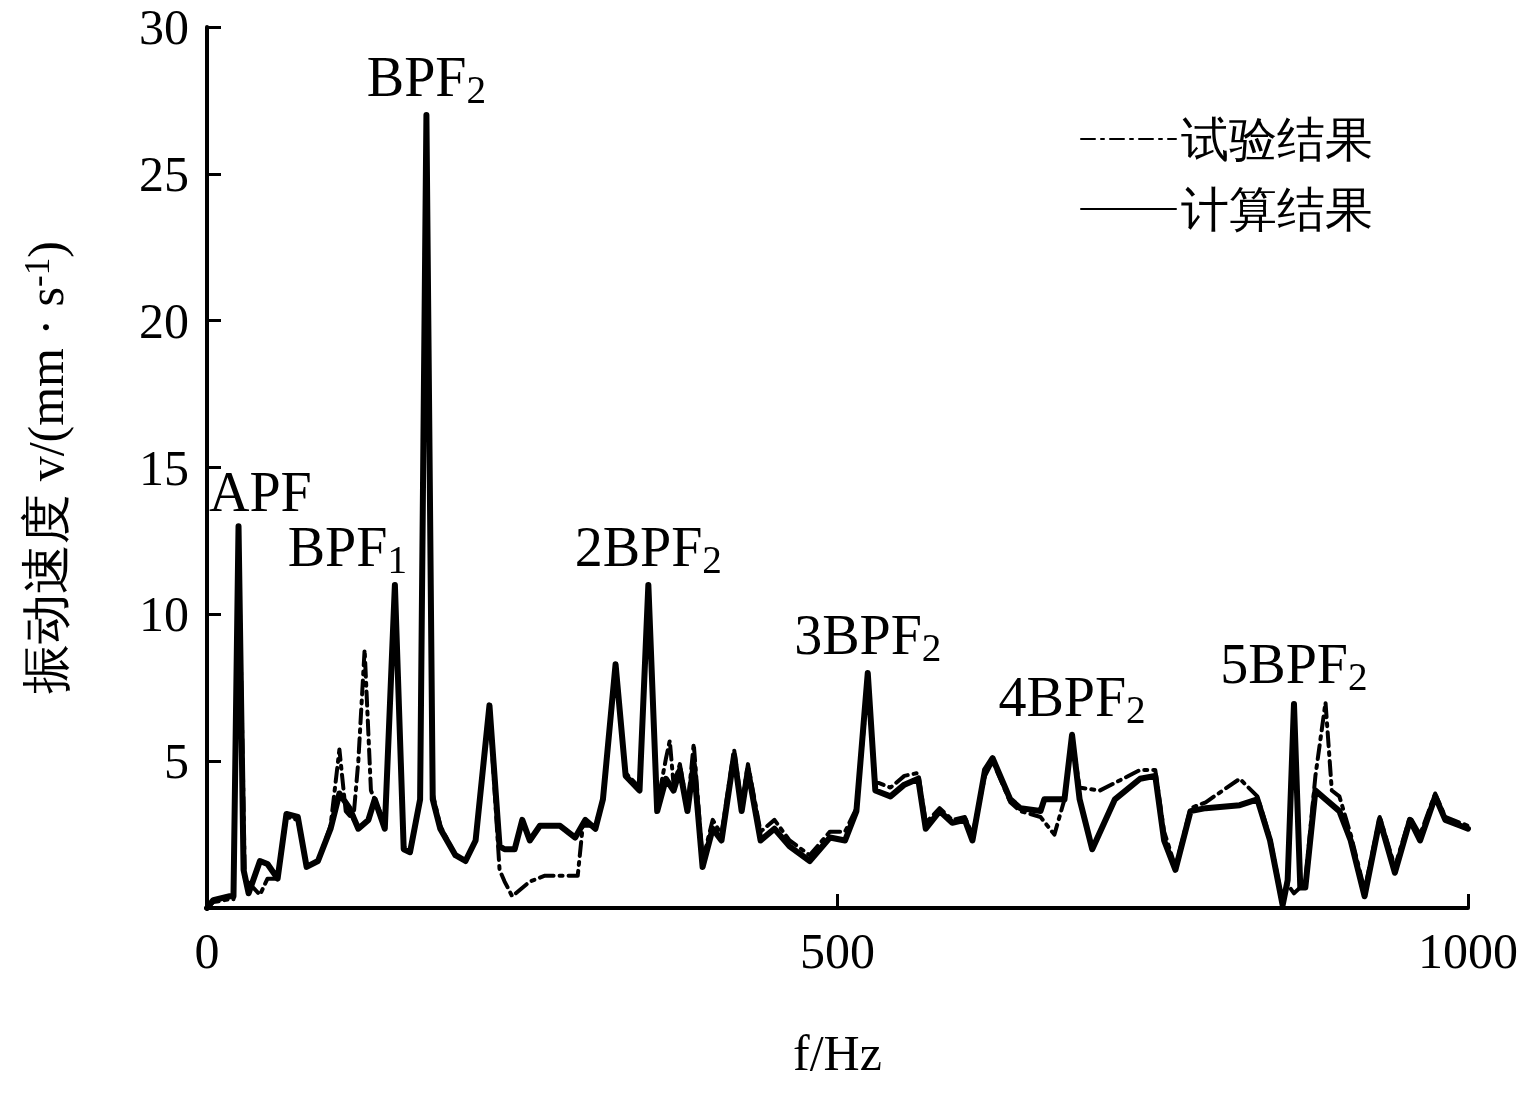 This screenshot has height=1107, width=1538. Describe the element at coordinates (164, 27) in the screenshot. I see `y-tick-label: 30` at that location.